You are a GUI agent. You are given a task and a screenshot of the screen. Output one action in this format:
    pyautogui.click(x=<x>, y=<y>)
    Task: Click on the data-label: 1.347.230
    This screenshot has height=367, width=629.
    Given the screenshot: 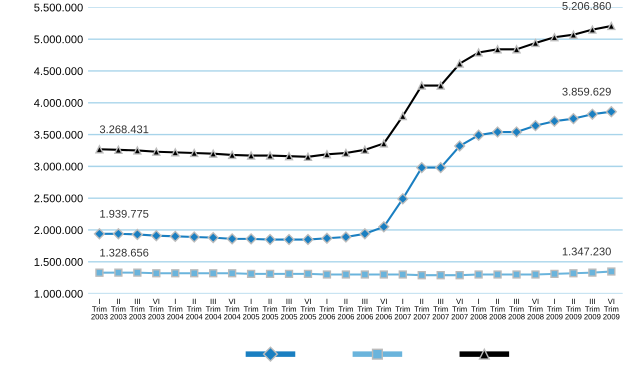 What is the action you would take?
    pyautogui.click(x=586, y=252)
    